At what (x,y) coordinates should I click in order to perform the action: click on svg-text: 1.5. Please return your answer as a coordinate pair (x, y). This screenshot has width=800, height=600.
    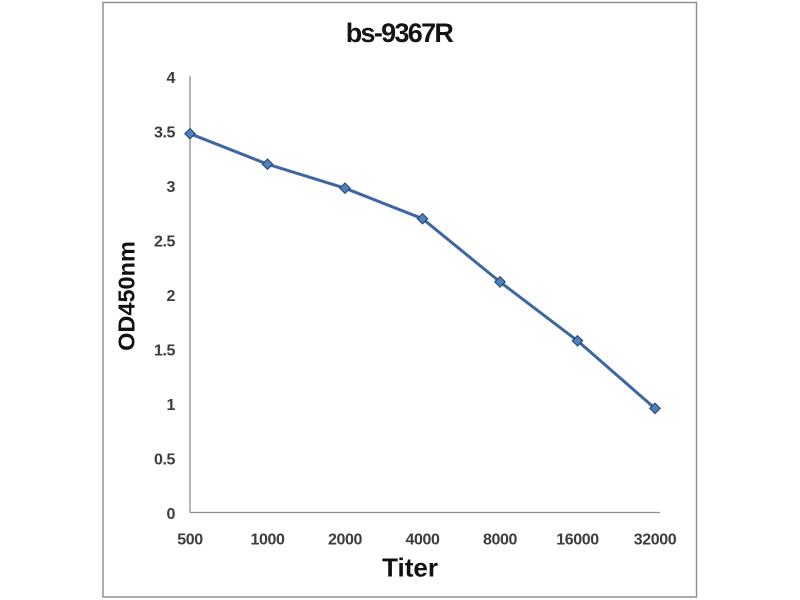
    Looking at the image, I should click on (165, 350).